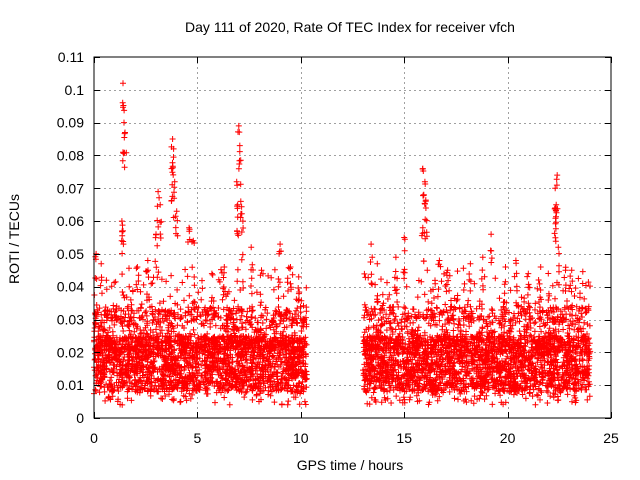 This screenshot has height=480, width=640. Describe the element at coordinates (80, 418) in the screenshot. I see `y-tick-label: 0` at that location.